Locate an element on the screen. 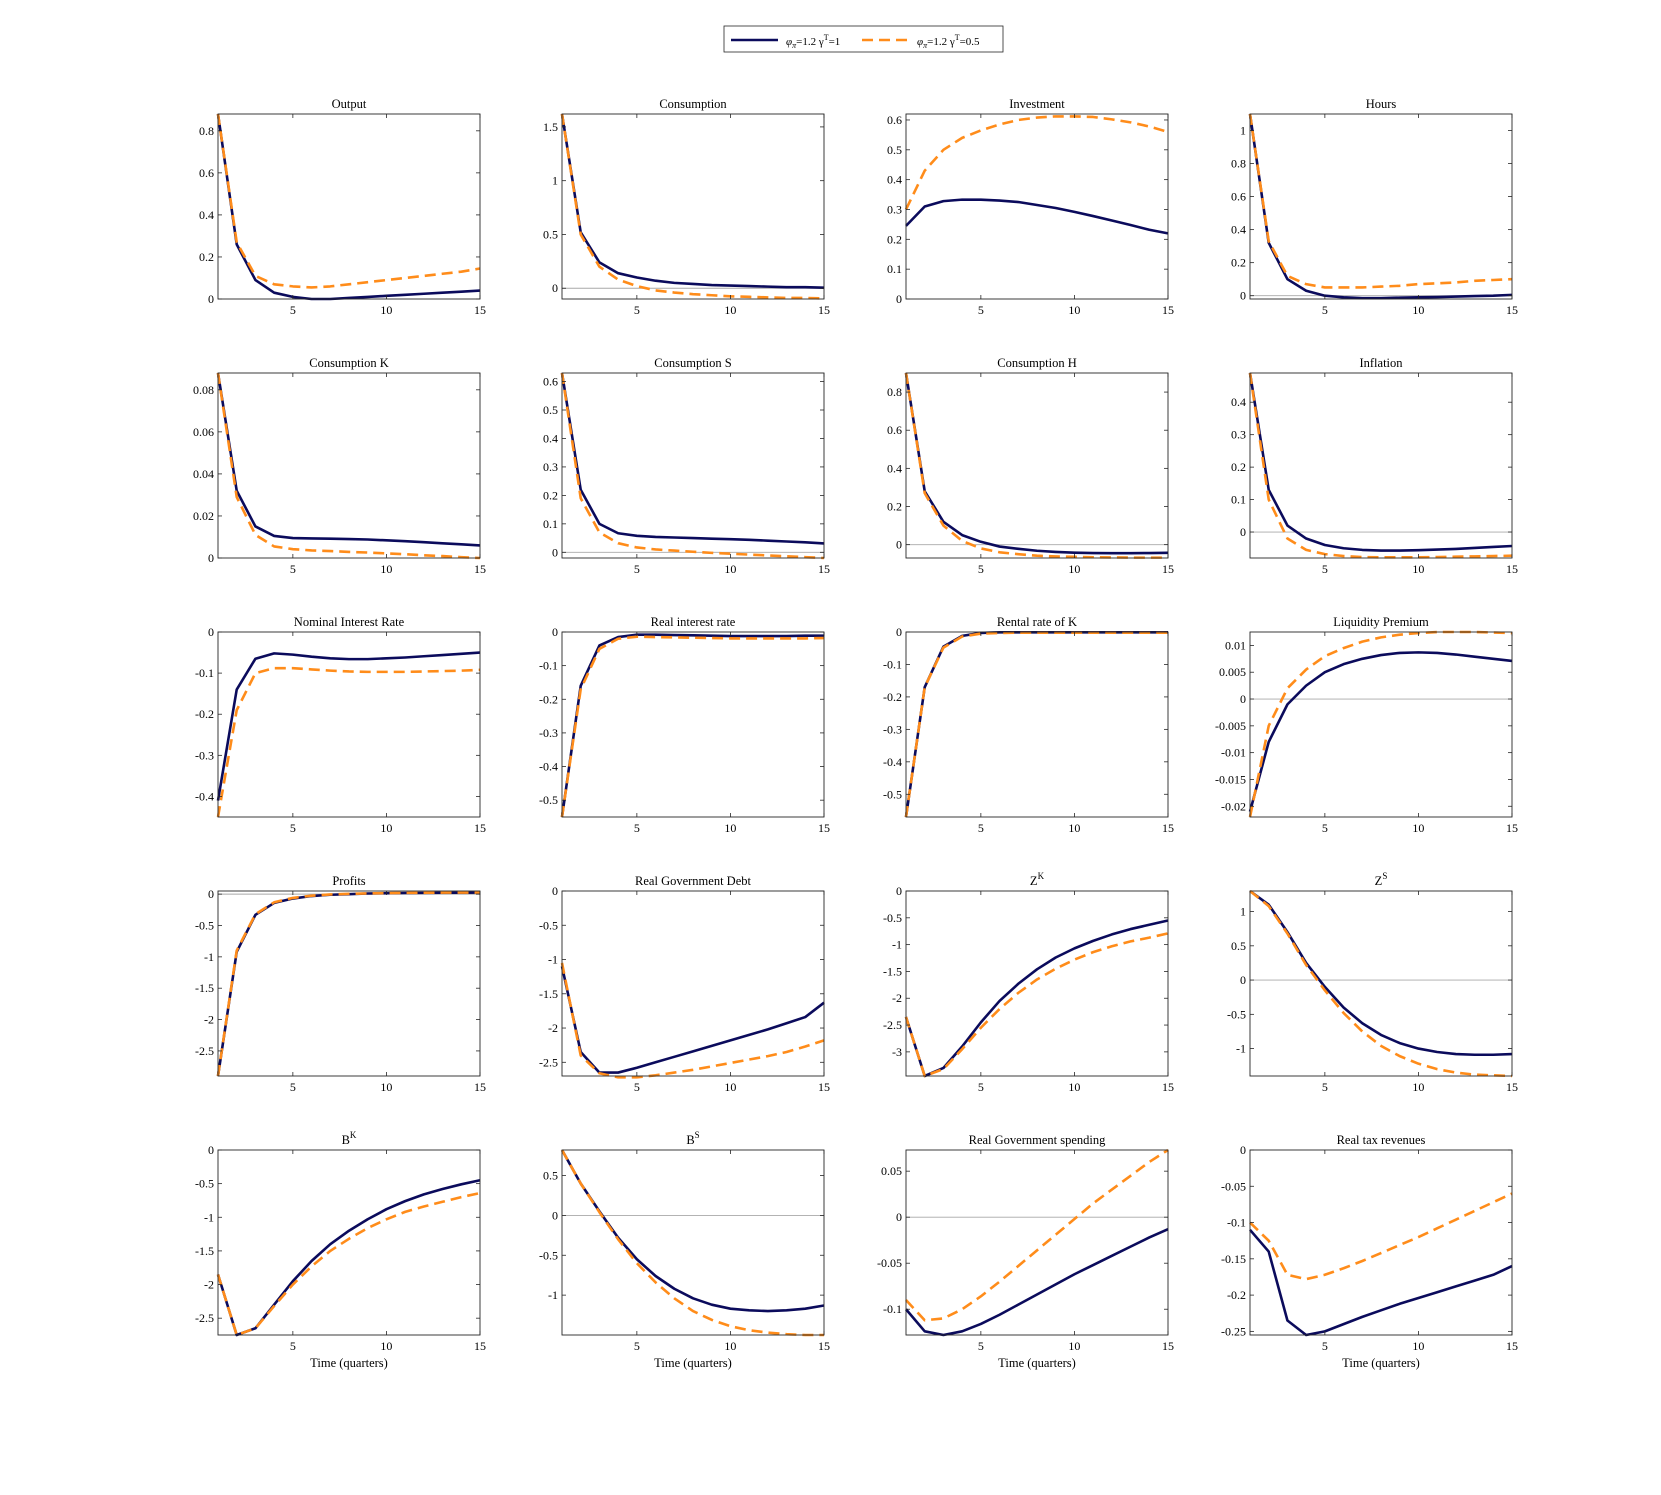 Image resolution: width=1661 pixels, height=1495 pixels. legend-label-s2: φπ=1.2 γT=0.5 is located at coordinates (948, 41).